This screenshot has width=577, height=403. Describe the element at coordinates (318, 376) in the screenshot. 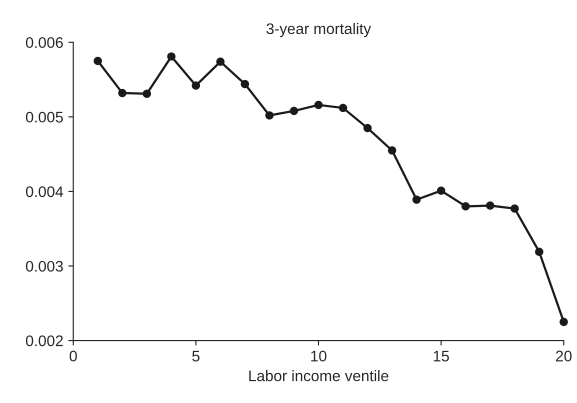

I see `x-axis-title: Labor income ventile` at that location.